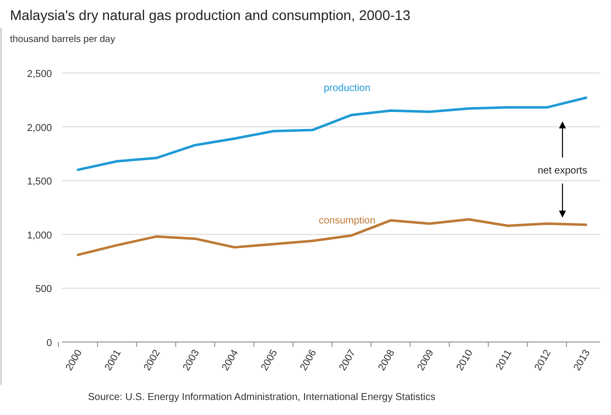 Image resolution: width=611 pixels, height=415 pixels. Describe the element at coordinates (332, 237) in the screenshot. I see `line-series` at that location.